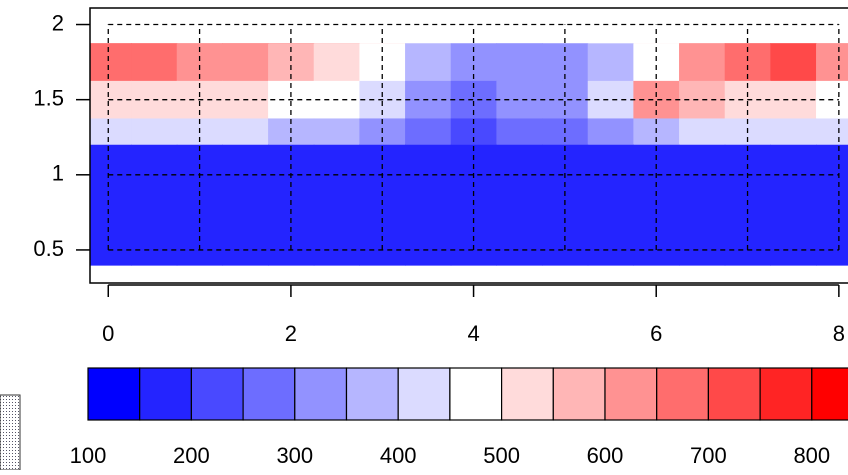 This screenshot has height=475, width=848. What do you see at coordinates (58, 173) in the screenshot?
I see `y-tick-label: 1` at bounding box center [58, 173].